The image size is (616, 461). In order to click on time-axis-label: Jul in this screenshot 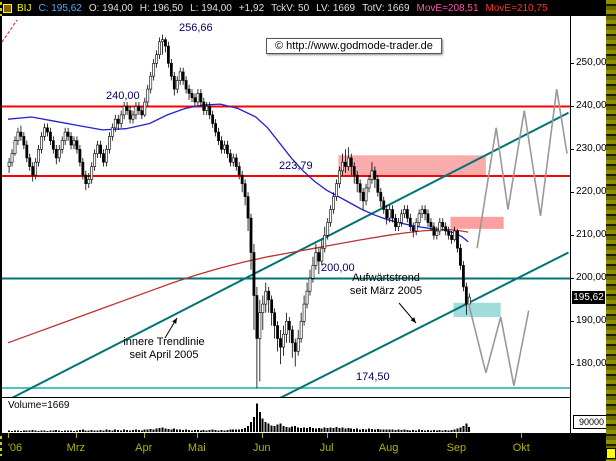, I will do `click(326, 448)`.